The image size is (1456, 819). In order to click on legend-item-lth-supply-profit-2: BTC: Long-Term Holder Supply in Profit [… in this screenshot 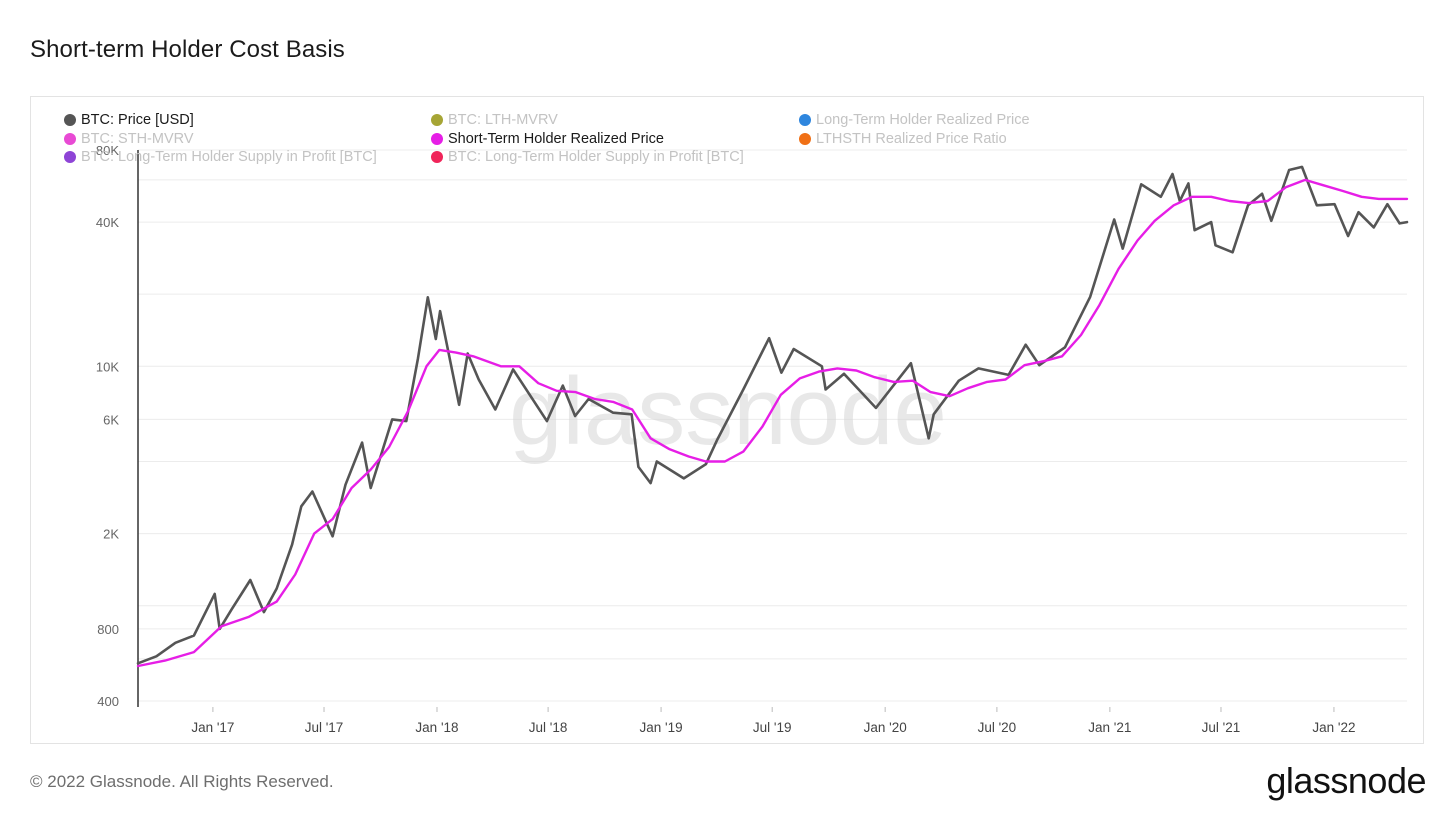, I will do `click(587, 157)`.